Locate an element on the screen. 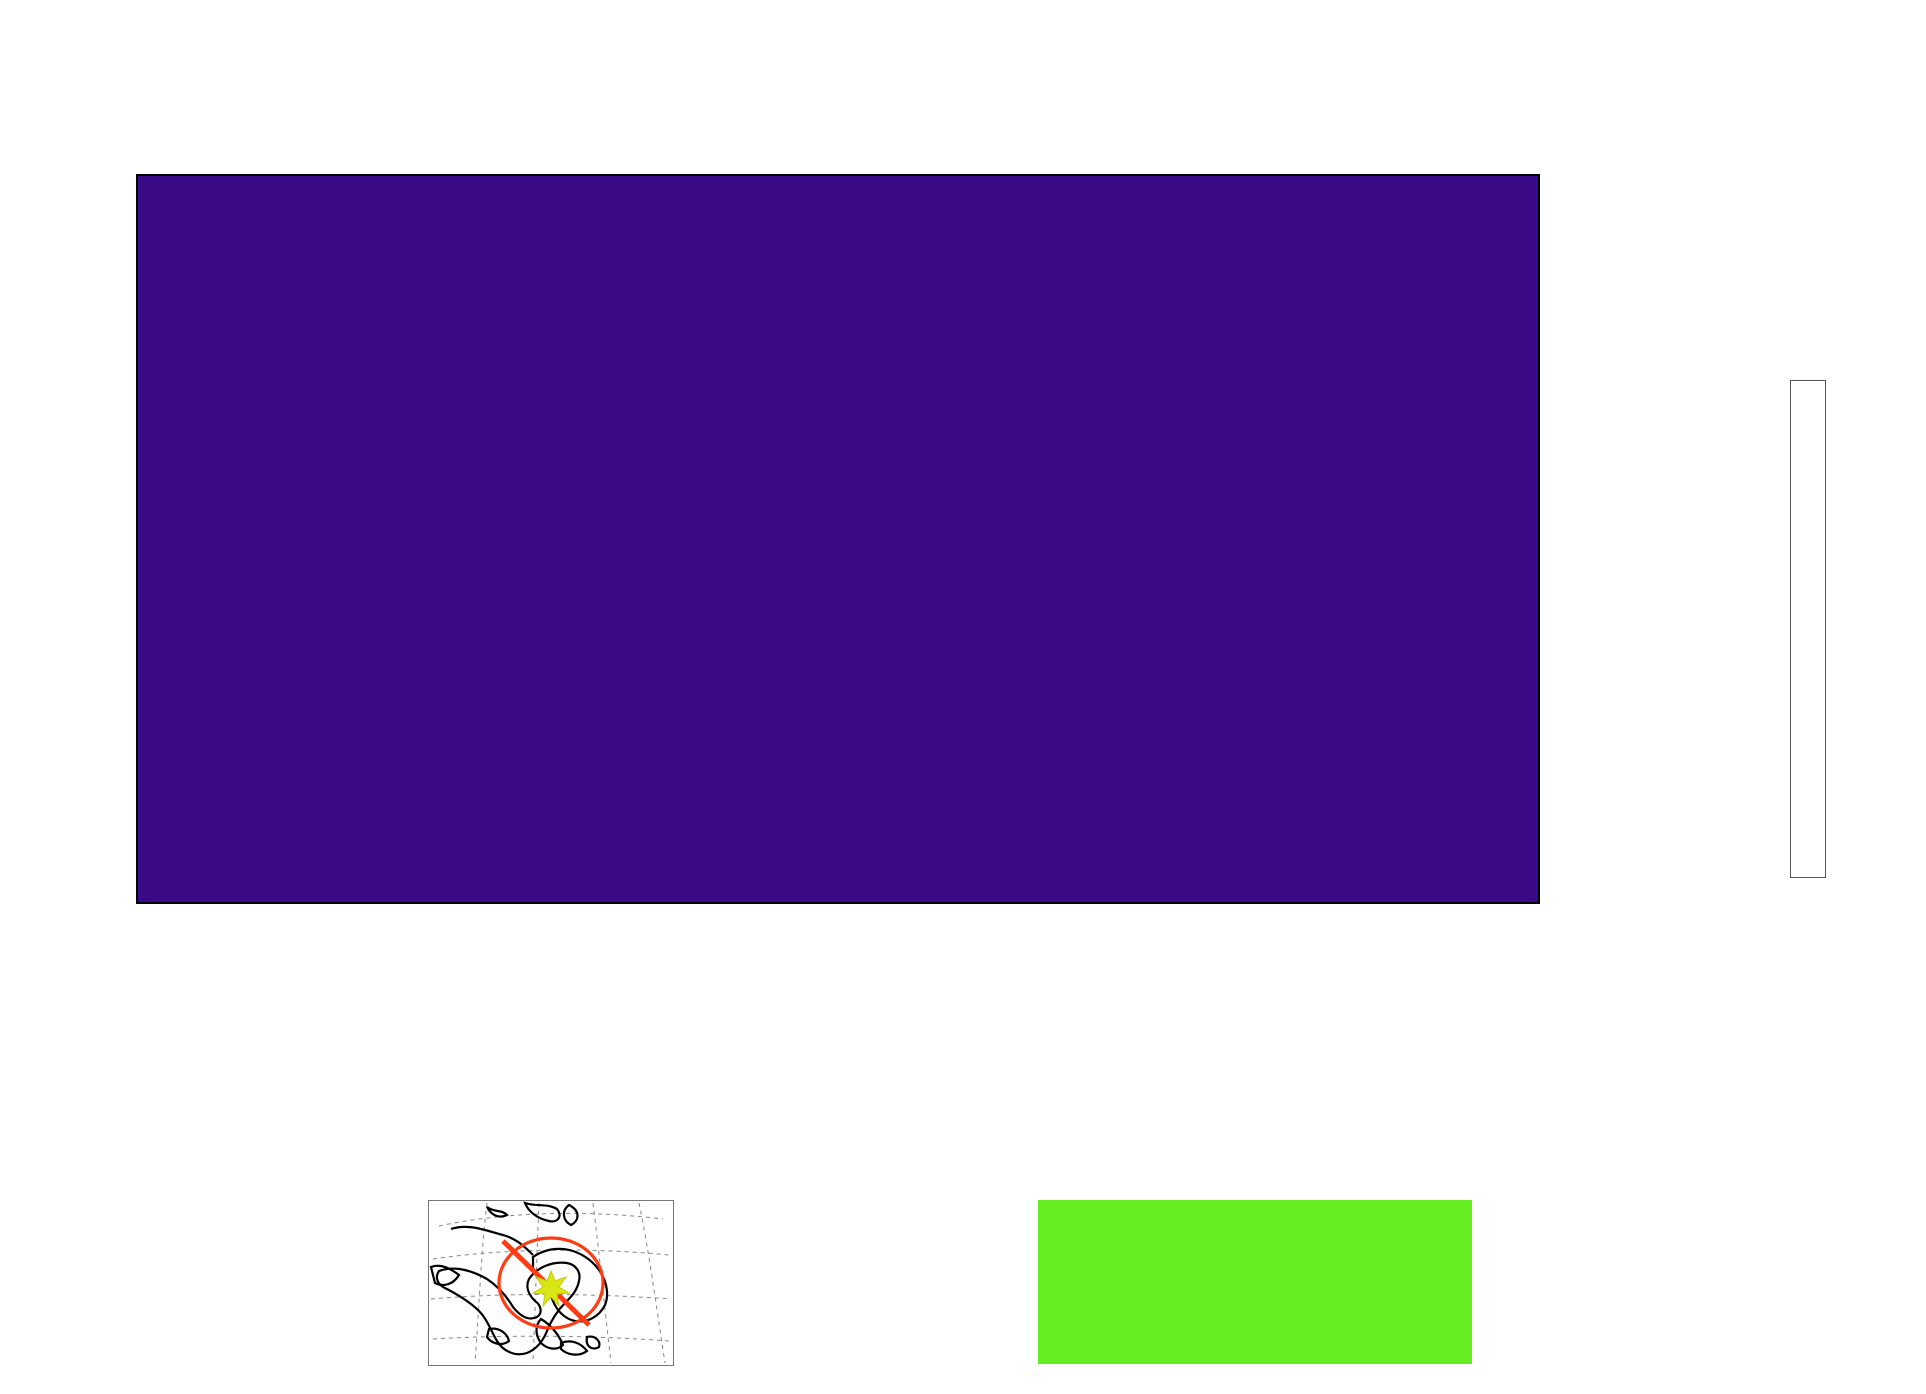  inset-location-map is located at coordinates (551, 1283).